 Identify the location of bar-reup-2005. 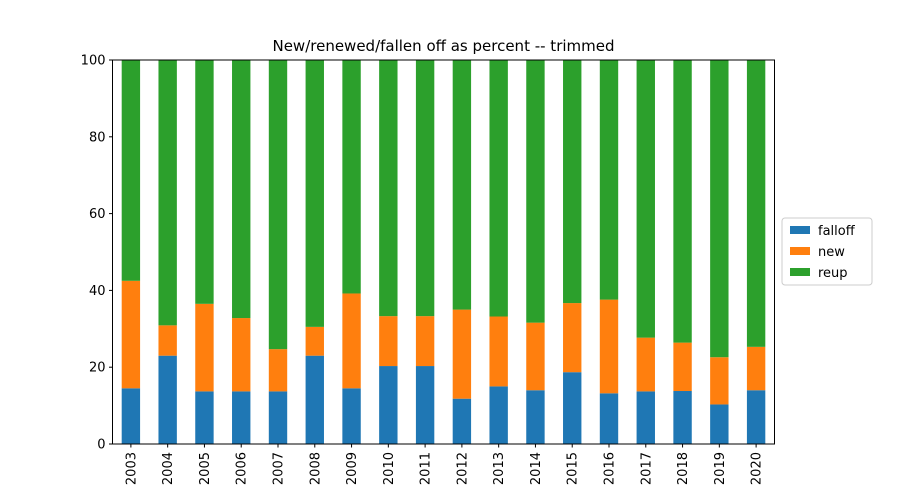
(204, 182).